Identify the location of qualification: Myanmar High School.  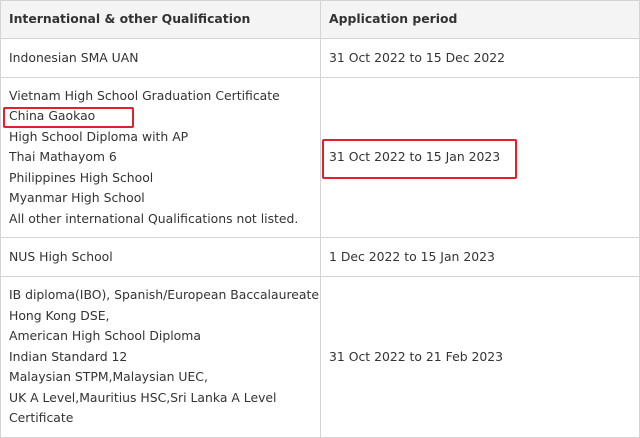
(77, 198).